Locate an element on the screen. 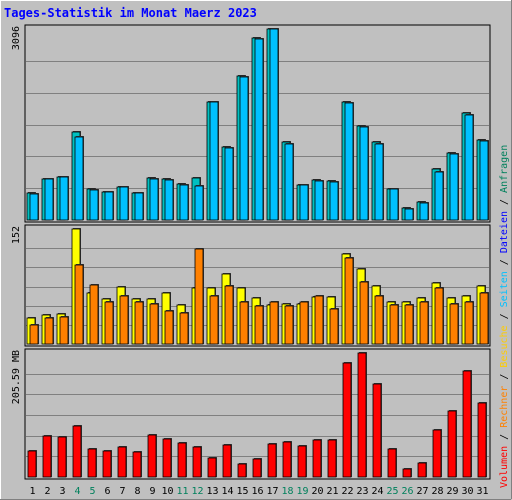 The image size is (512, 500). x-label-day-16: 16 is located at coordinates (257, 491).